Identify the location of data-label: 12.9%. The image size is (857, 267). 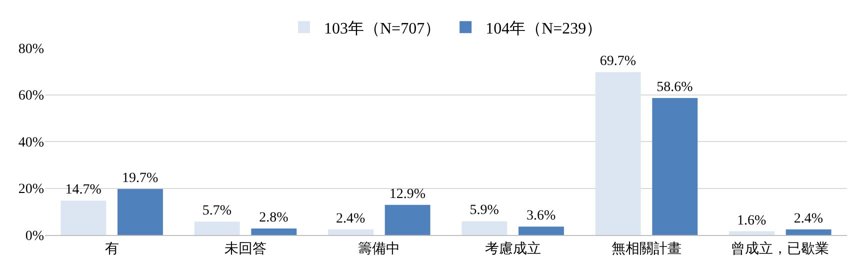
(407, 194).